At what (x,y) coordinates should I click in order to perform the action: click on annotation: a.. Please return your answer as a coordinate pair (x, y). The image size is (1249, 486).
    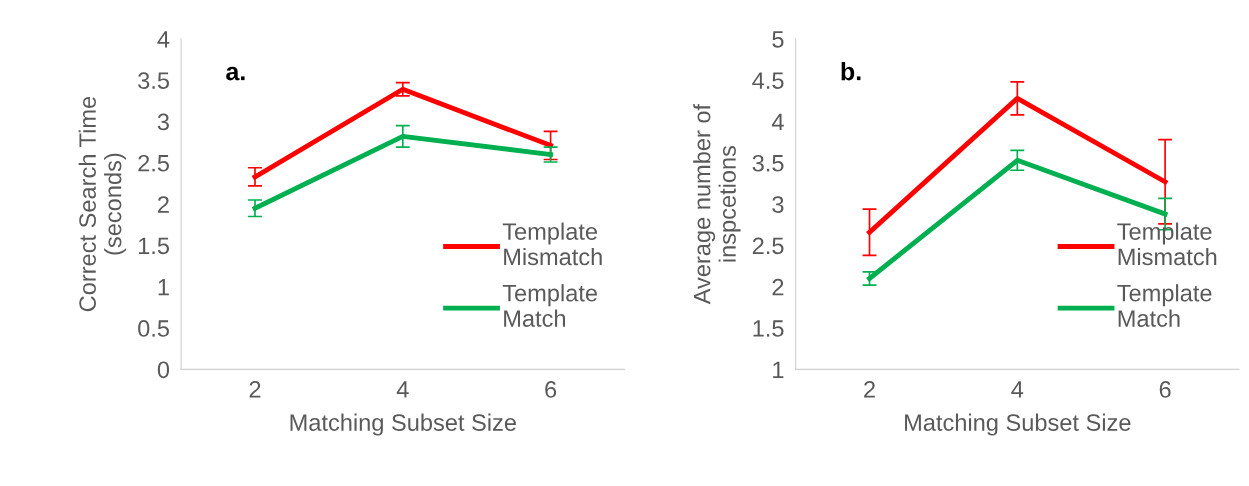
    Looking at the image, I should click on (235, 73).